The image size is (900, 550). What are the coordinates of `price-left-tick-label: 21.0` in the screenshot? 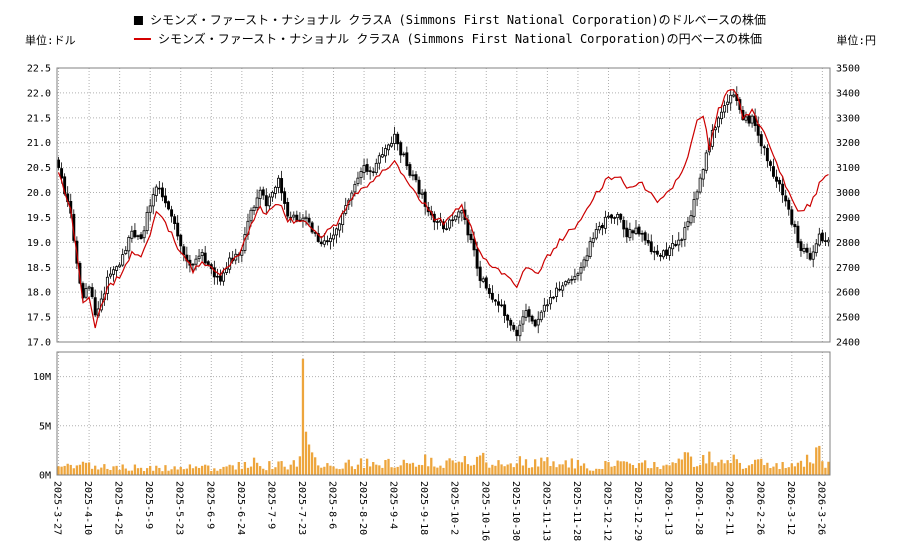 It's located at (39, 143).